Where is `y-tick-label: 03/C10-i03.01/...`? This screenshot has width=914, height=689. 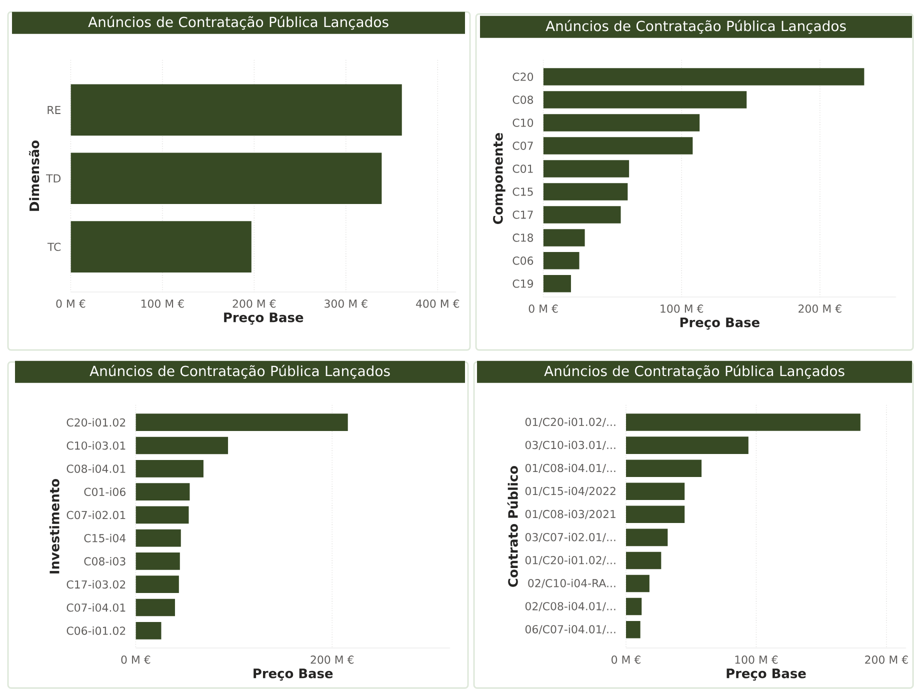 y-tick-label: 03/C10-i03.01/... is located at coordinates (570, 445).